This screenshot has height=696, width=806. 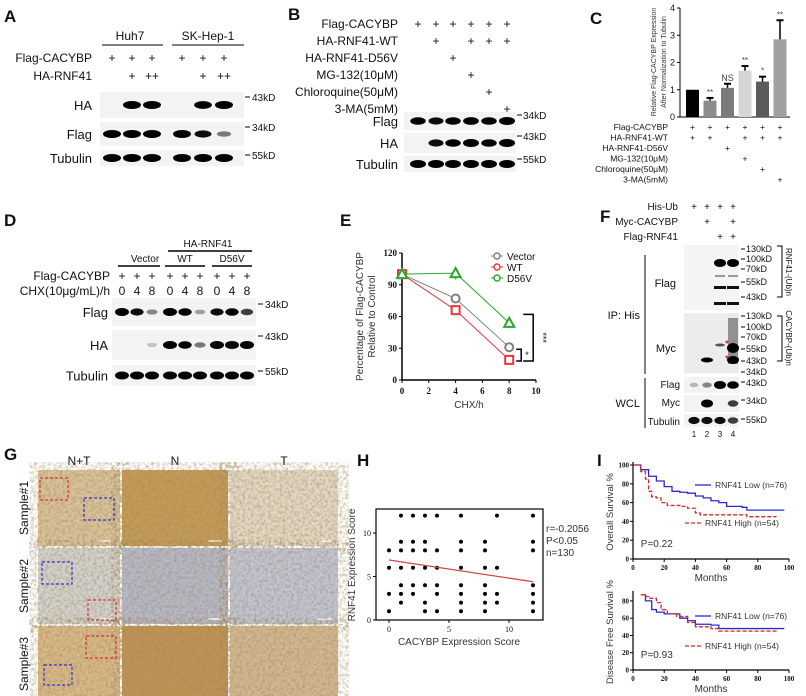 What do you see at coordinates (528, 337) in the screenshot?
I see `significance-bracket` at bounding box center [528, 337].